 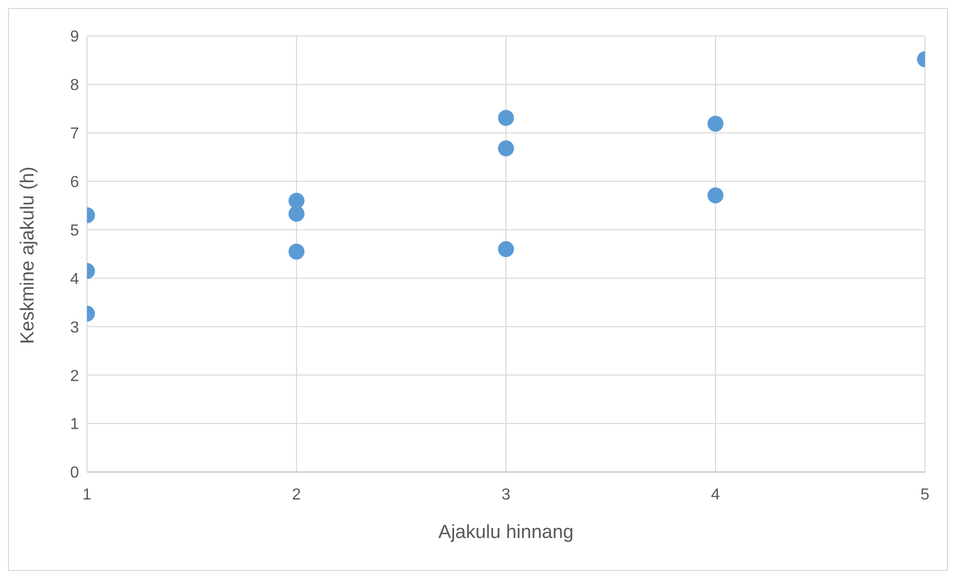 What do you see at coordinates (75, 279) in the screenshot?
I see `y-tick-label: 4` at bounding box center [75, 279].